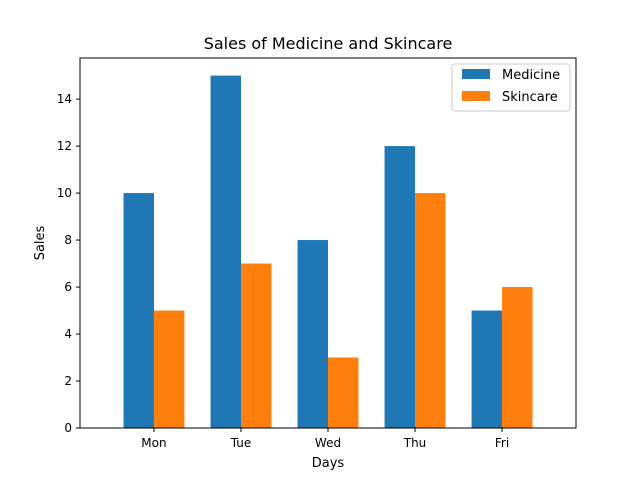 This screenshot has height=484, width=640. What do you see at coordinates (531, 75) in the screenshot?
I see `legend-label-medicine: Medicine` at bounding box center [531, 75].